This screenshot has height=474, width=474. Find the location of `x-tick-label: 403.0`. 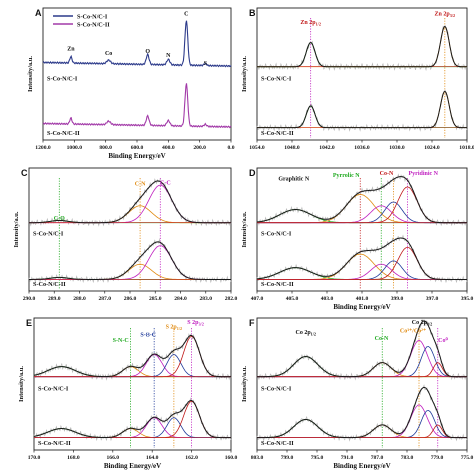

x-tick-label: 403.0 is located at coordinates (327, 299).